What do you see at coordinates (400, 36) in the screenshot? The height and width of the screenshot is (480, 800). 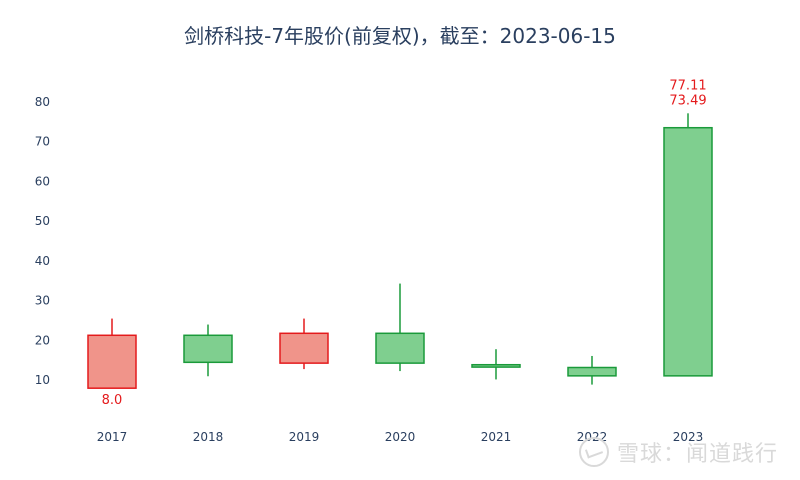 I see `chart-title: 剑桥科技-7年股价(前复权)，截至：2023-06-15` at bounding box center [400, 36].